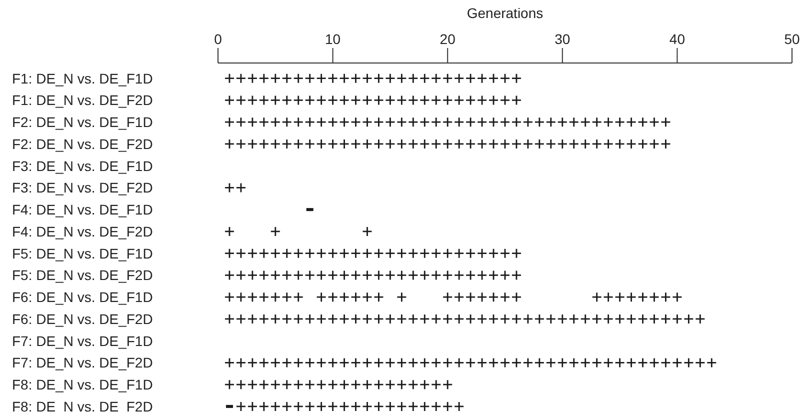 The image size is (809, 417). Describe the element at coordinates (82, 166) in the screenshot. I see `y-tick-label: F3: DE_N vs. DE_F1D` at that location.